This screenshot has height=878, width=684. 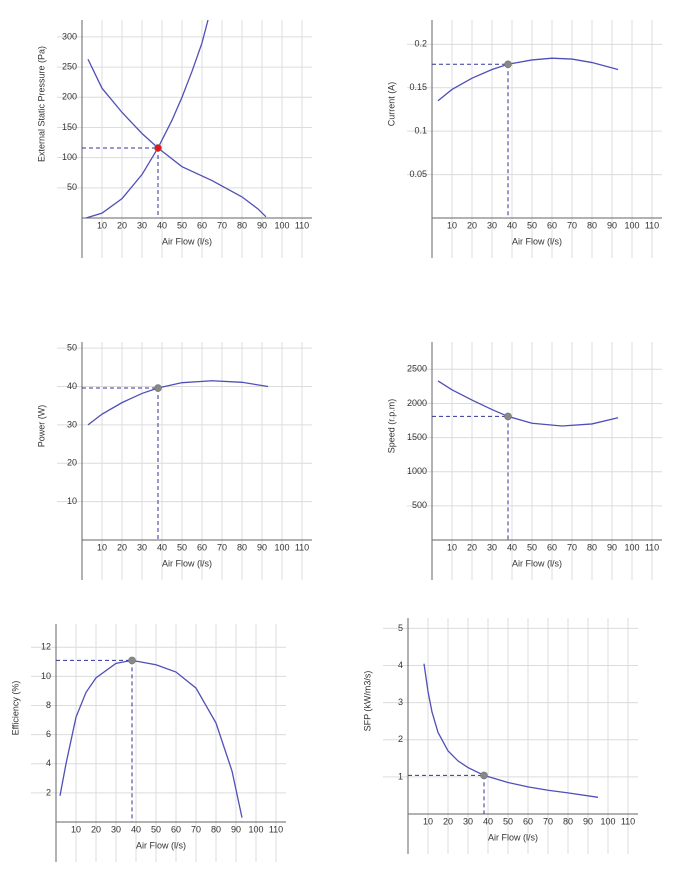 I want to click on y-tick-label: 1, so click(x=400, y=776).